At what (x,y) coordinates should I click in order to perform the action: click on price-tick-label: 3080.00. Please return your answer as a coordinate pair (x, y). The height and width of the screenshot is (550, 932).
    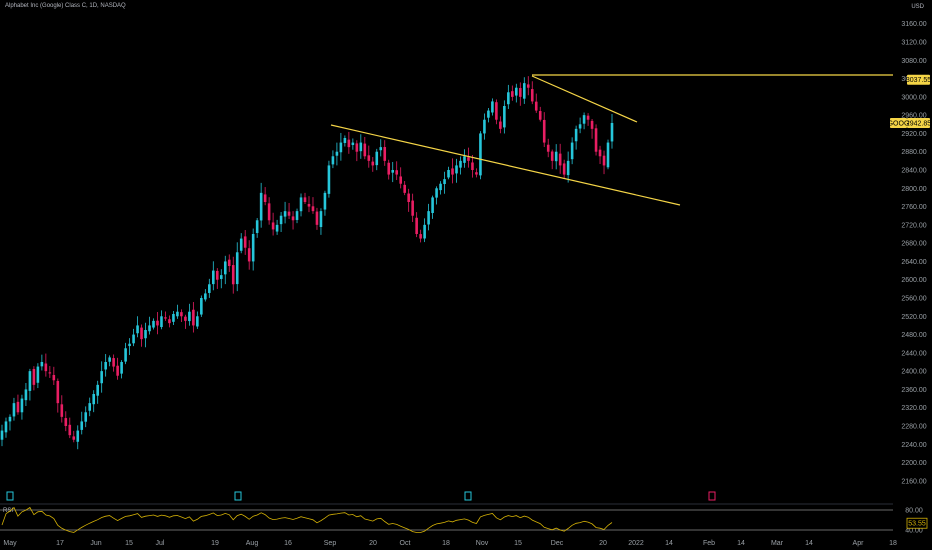
    Looking at the image, I should click on (913, 61).